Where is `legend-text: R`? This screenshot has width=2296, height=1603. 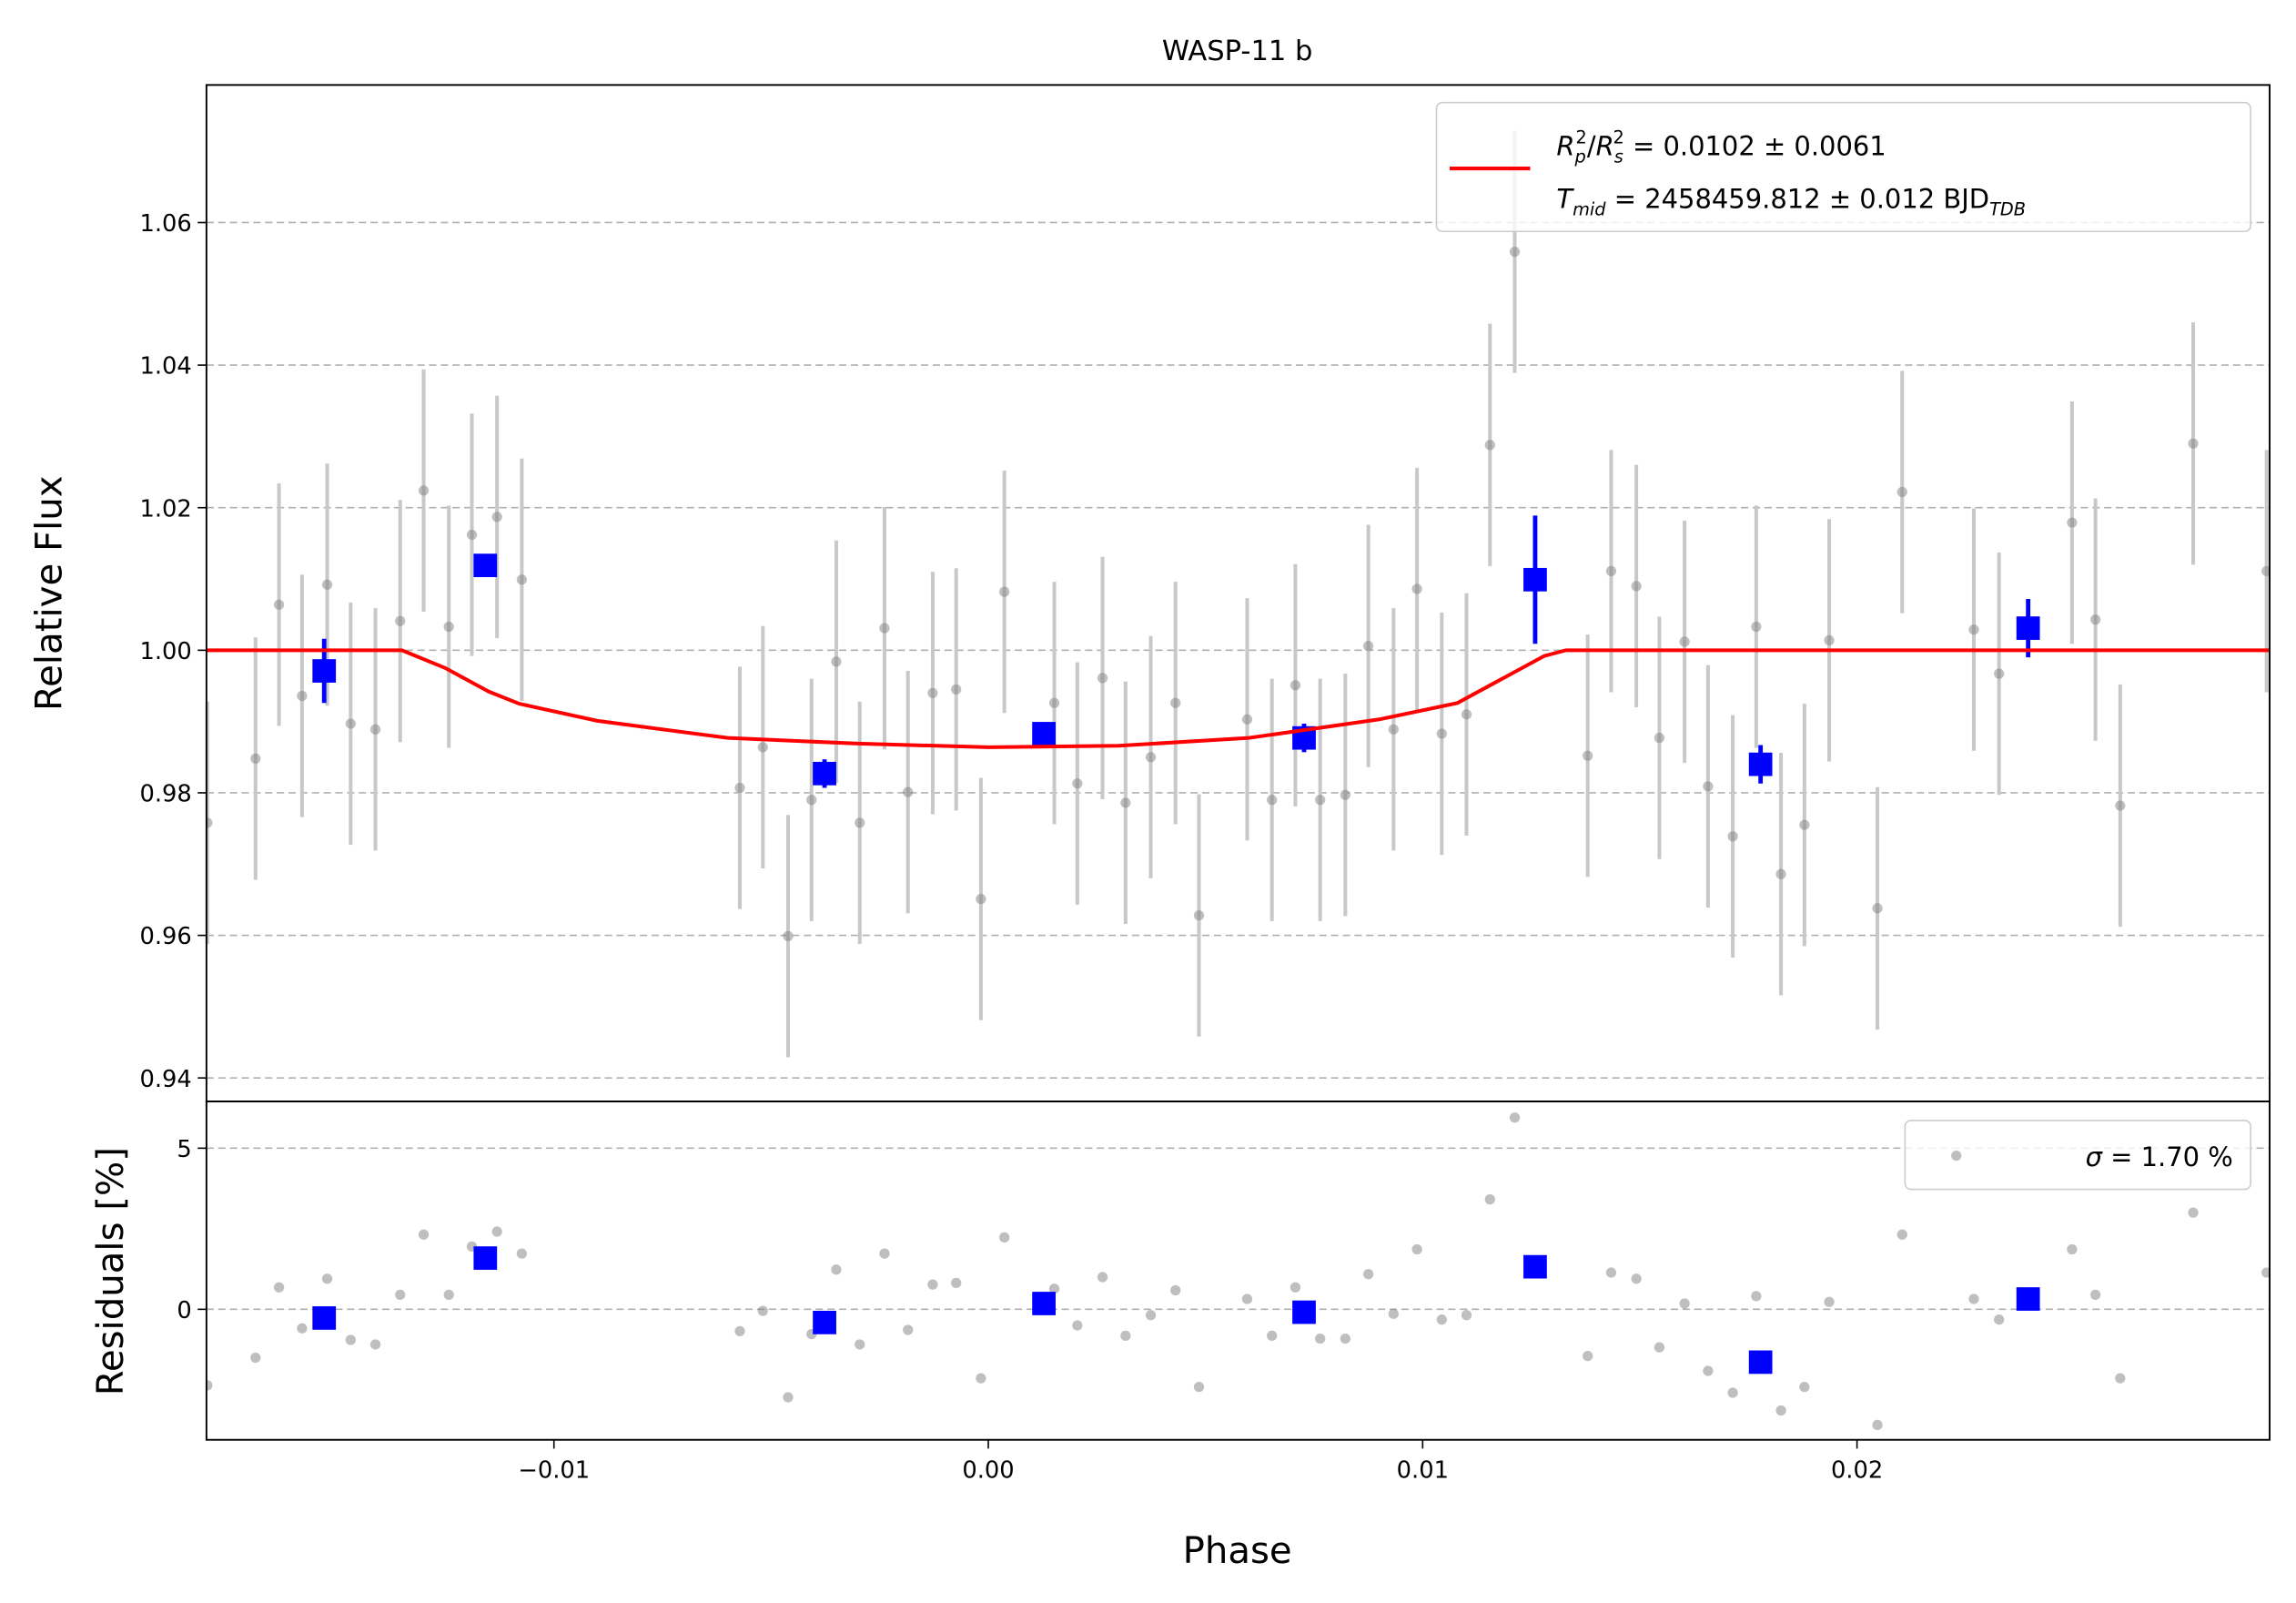 legend-text: R is located at coordinates (1565, 146).